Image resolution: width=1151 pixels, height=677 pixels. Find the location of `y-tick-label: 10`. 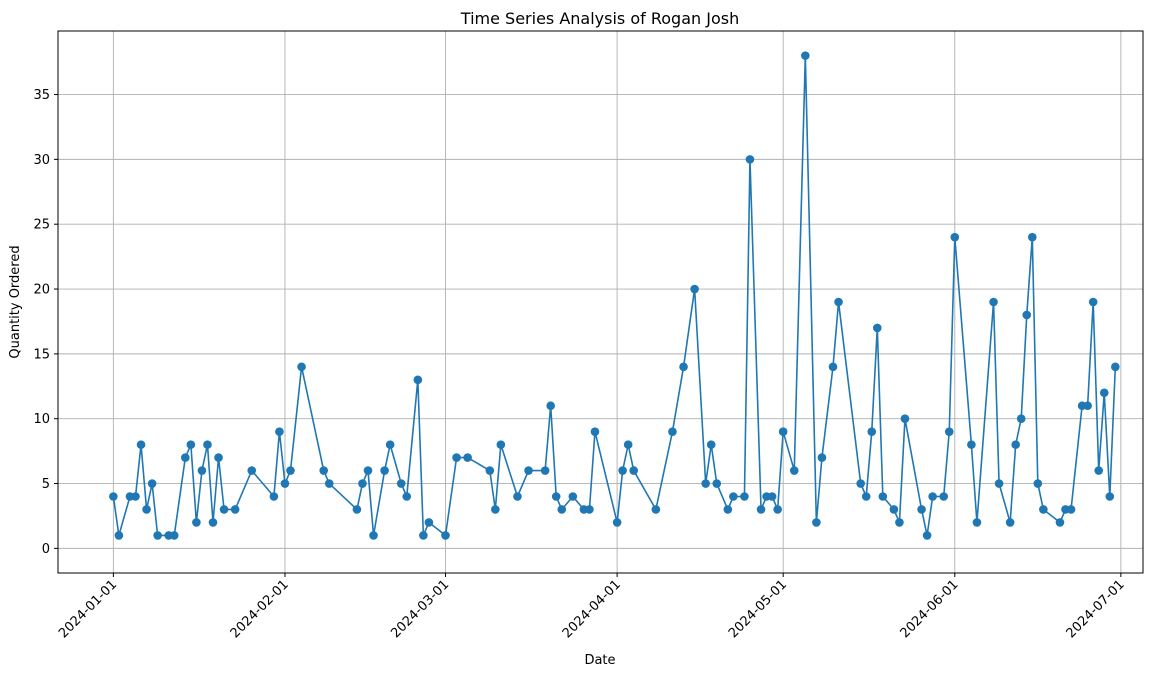

y-tick-label: 10 is located at coordinates (41, 419).